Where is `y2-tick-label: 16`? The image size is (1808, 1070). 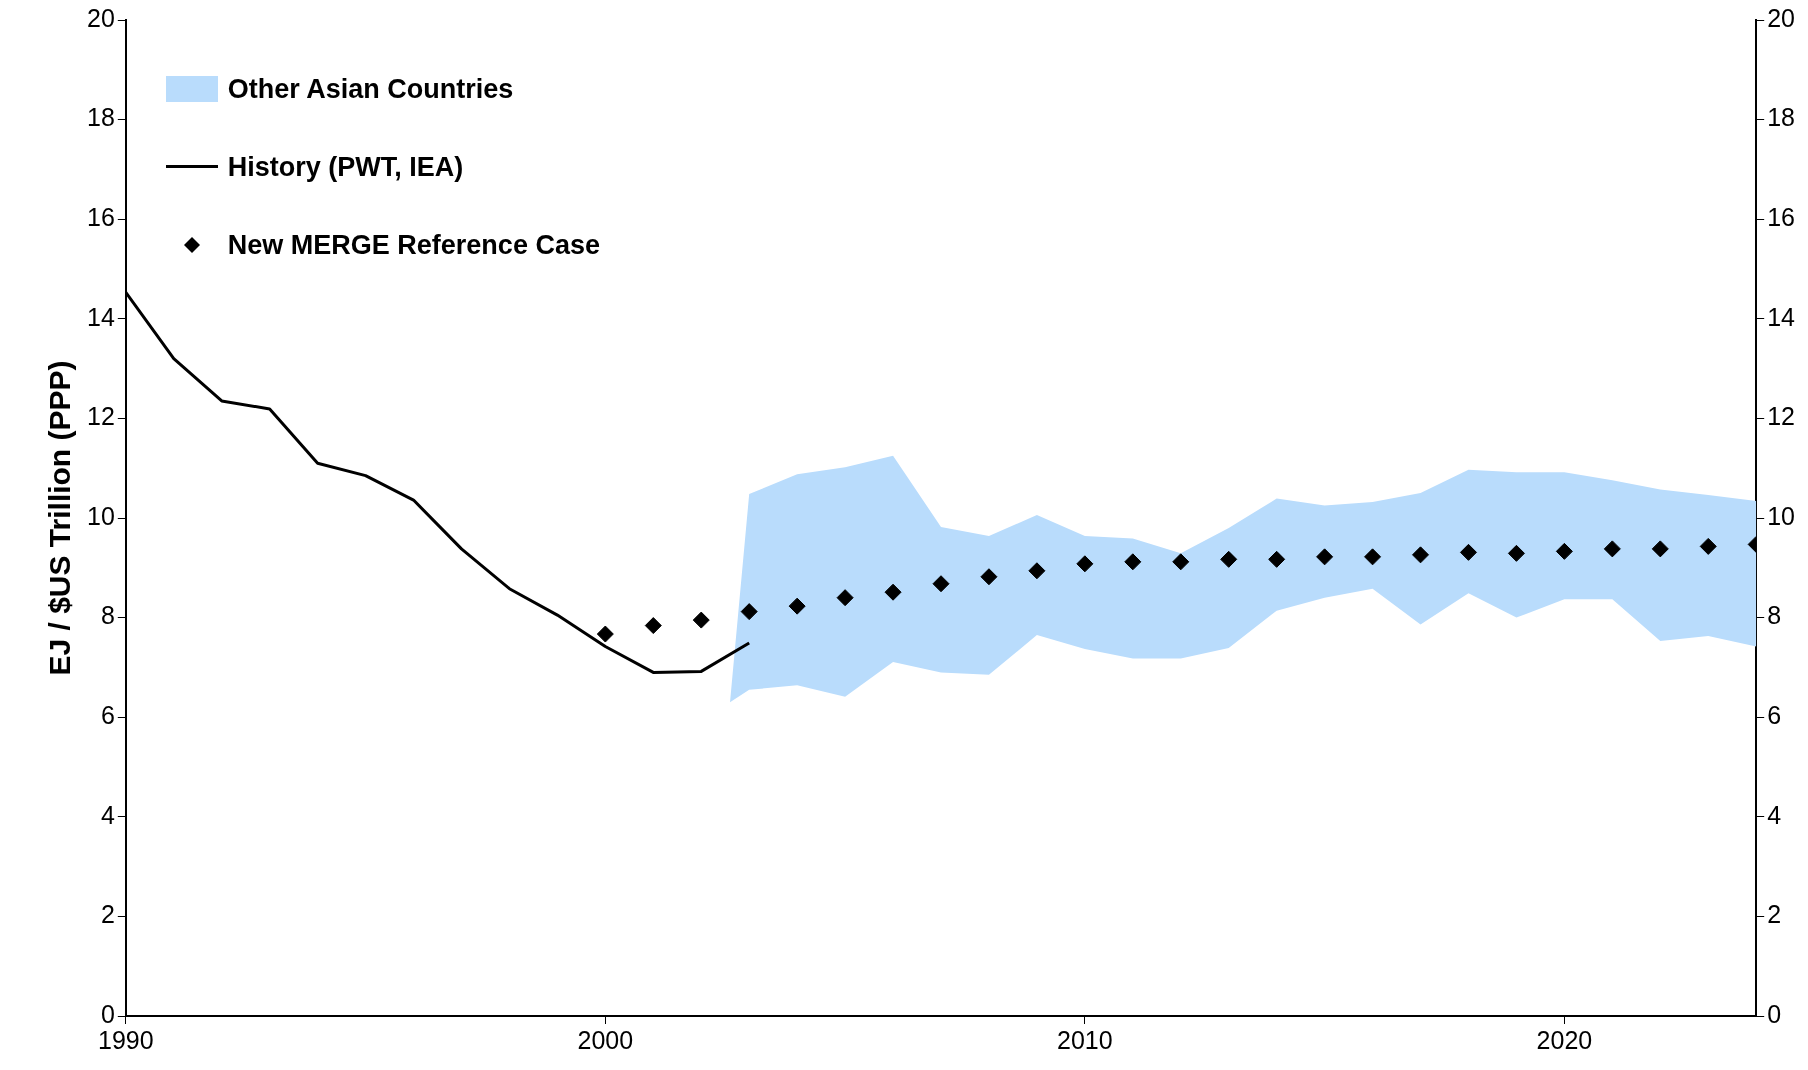
y2-tick-label: 16 is located at coordinates (1781, 217).